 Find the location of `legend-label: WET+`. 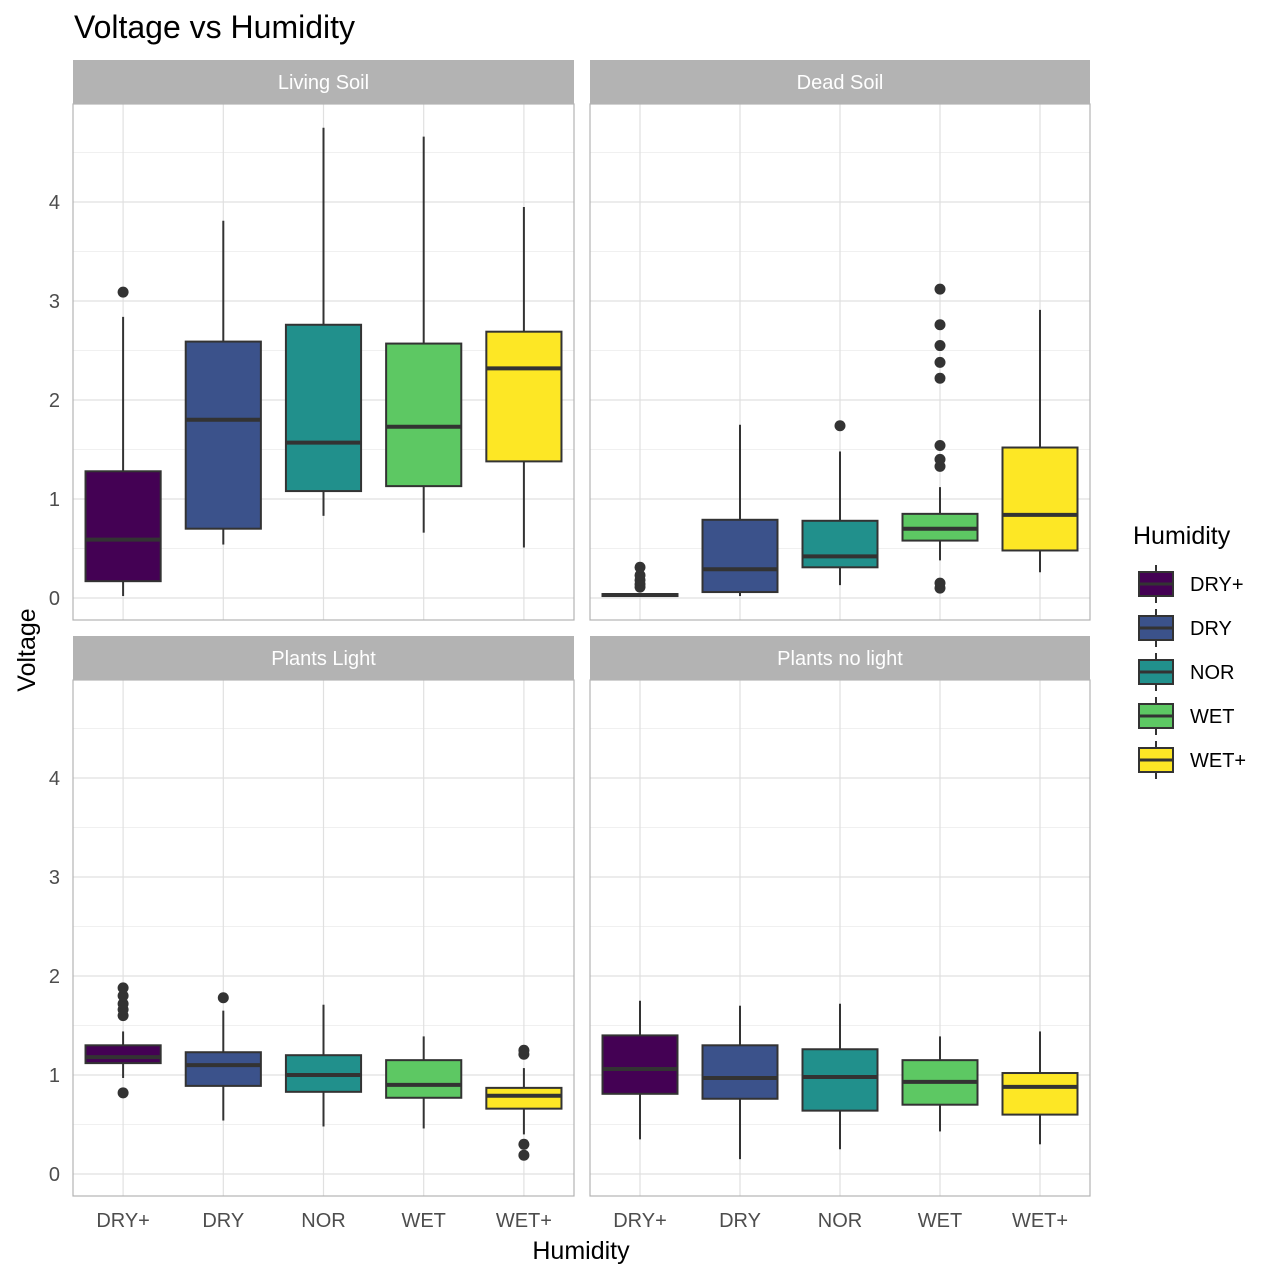

legend-label: WET+ is located at coordinates (1218, 761).